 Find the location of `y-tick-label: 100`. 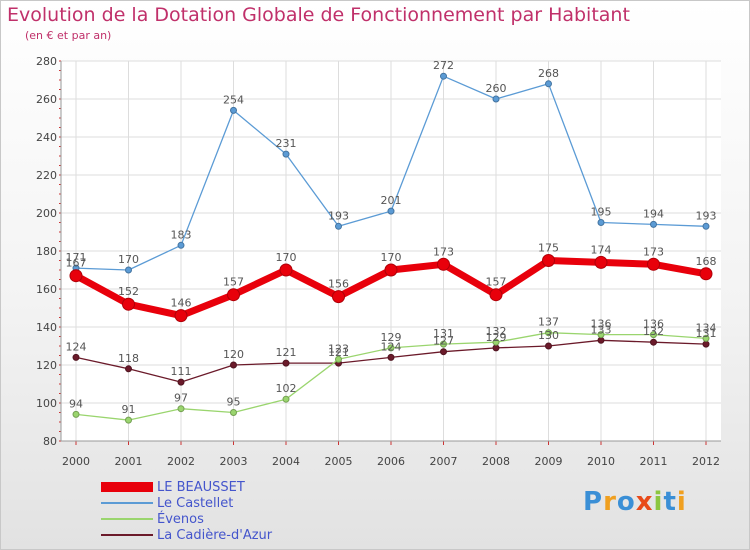

y-tick-label: 100 is located at coordinates (46, 403).